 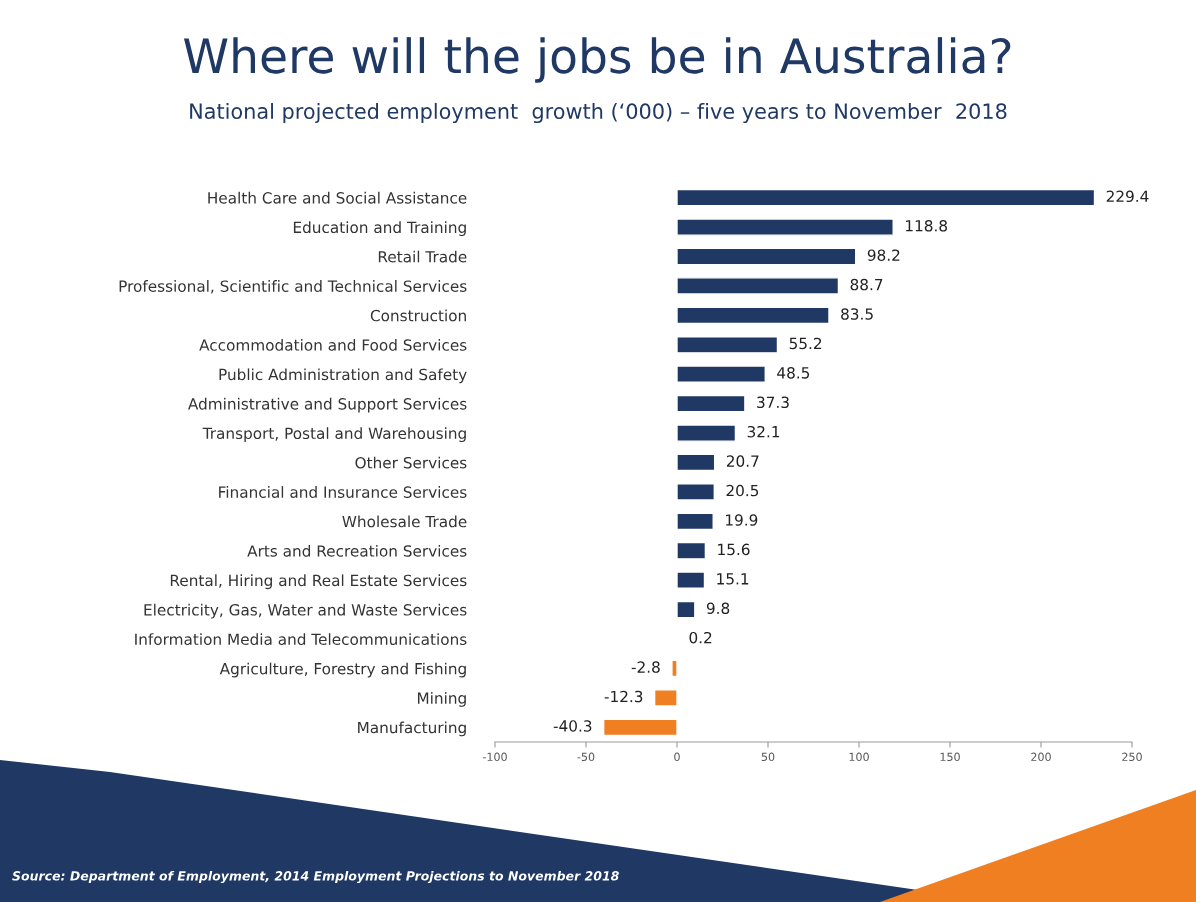 I want to click on data-label: 20.5, so click(x=742, y=490).